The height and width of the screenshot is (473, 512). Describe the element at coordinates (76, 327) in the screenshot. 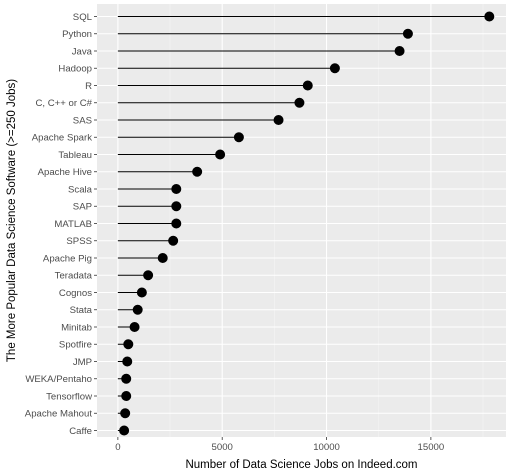

I see `y-tick-label: Minitab` at that location.